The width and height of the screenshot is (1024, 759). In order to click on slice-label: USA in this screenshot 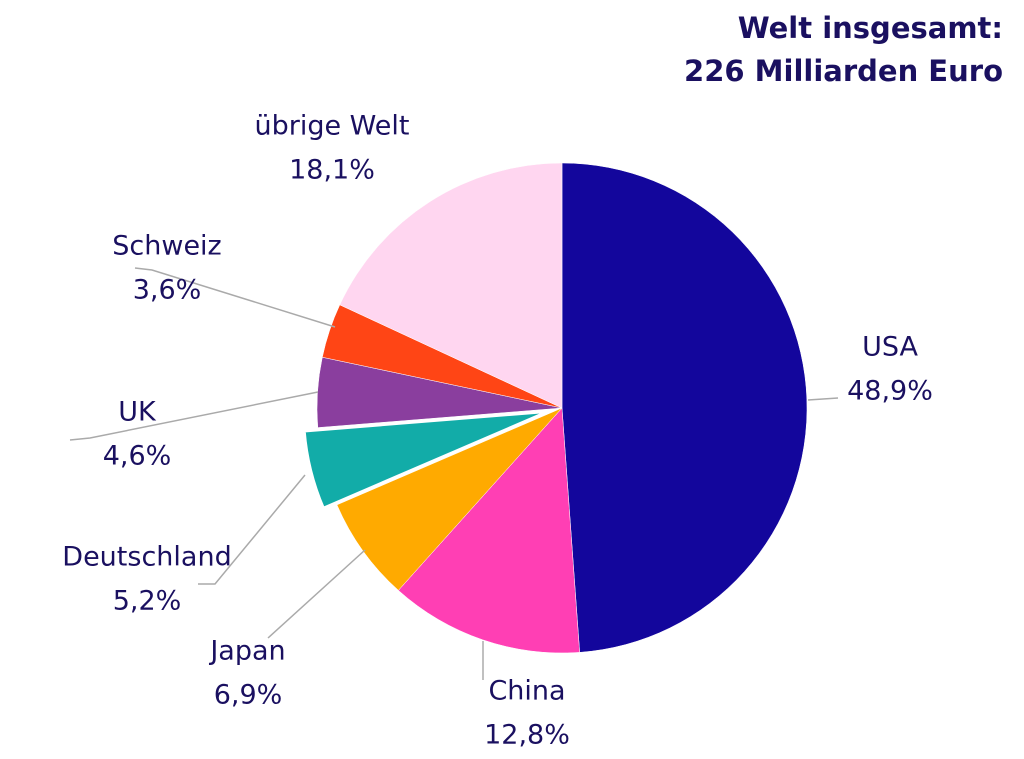, I will do `click(890, 347)`.